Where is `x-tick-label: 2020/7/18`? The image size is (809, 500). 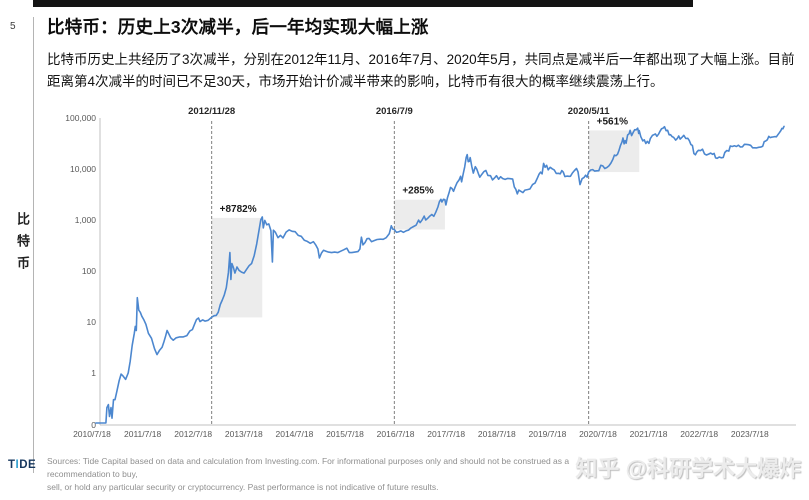 x-tick-label: 2020/7/18 is located at coordinates (598, 434).